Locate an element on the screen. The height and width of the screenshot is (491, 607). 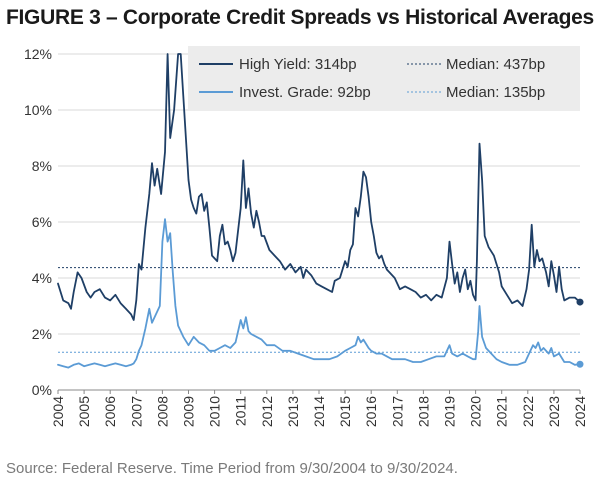
x-tick-label: 2022 is located at coordinates (528, 411).